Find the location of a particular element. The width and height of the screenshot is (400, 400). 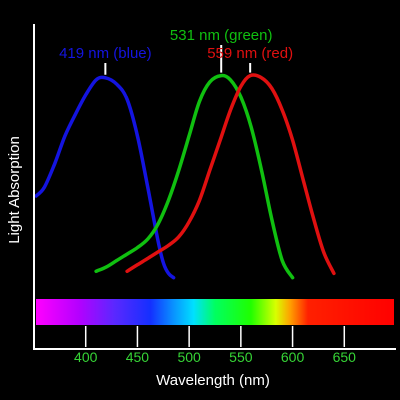

x-tick-label-500: 500 is located at coordinates (189, 357).